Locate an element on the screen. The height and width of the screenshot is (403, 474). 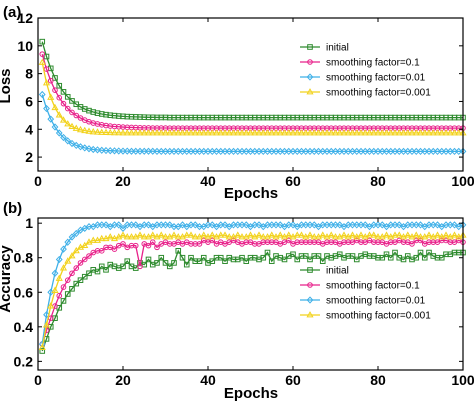
loss-x-tick-label: 40 is located at coordinates (208, 181).